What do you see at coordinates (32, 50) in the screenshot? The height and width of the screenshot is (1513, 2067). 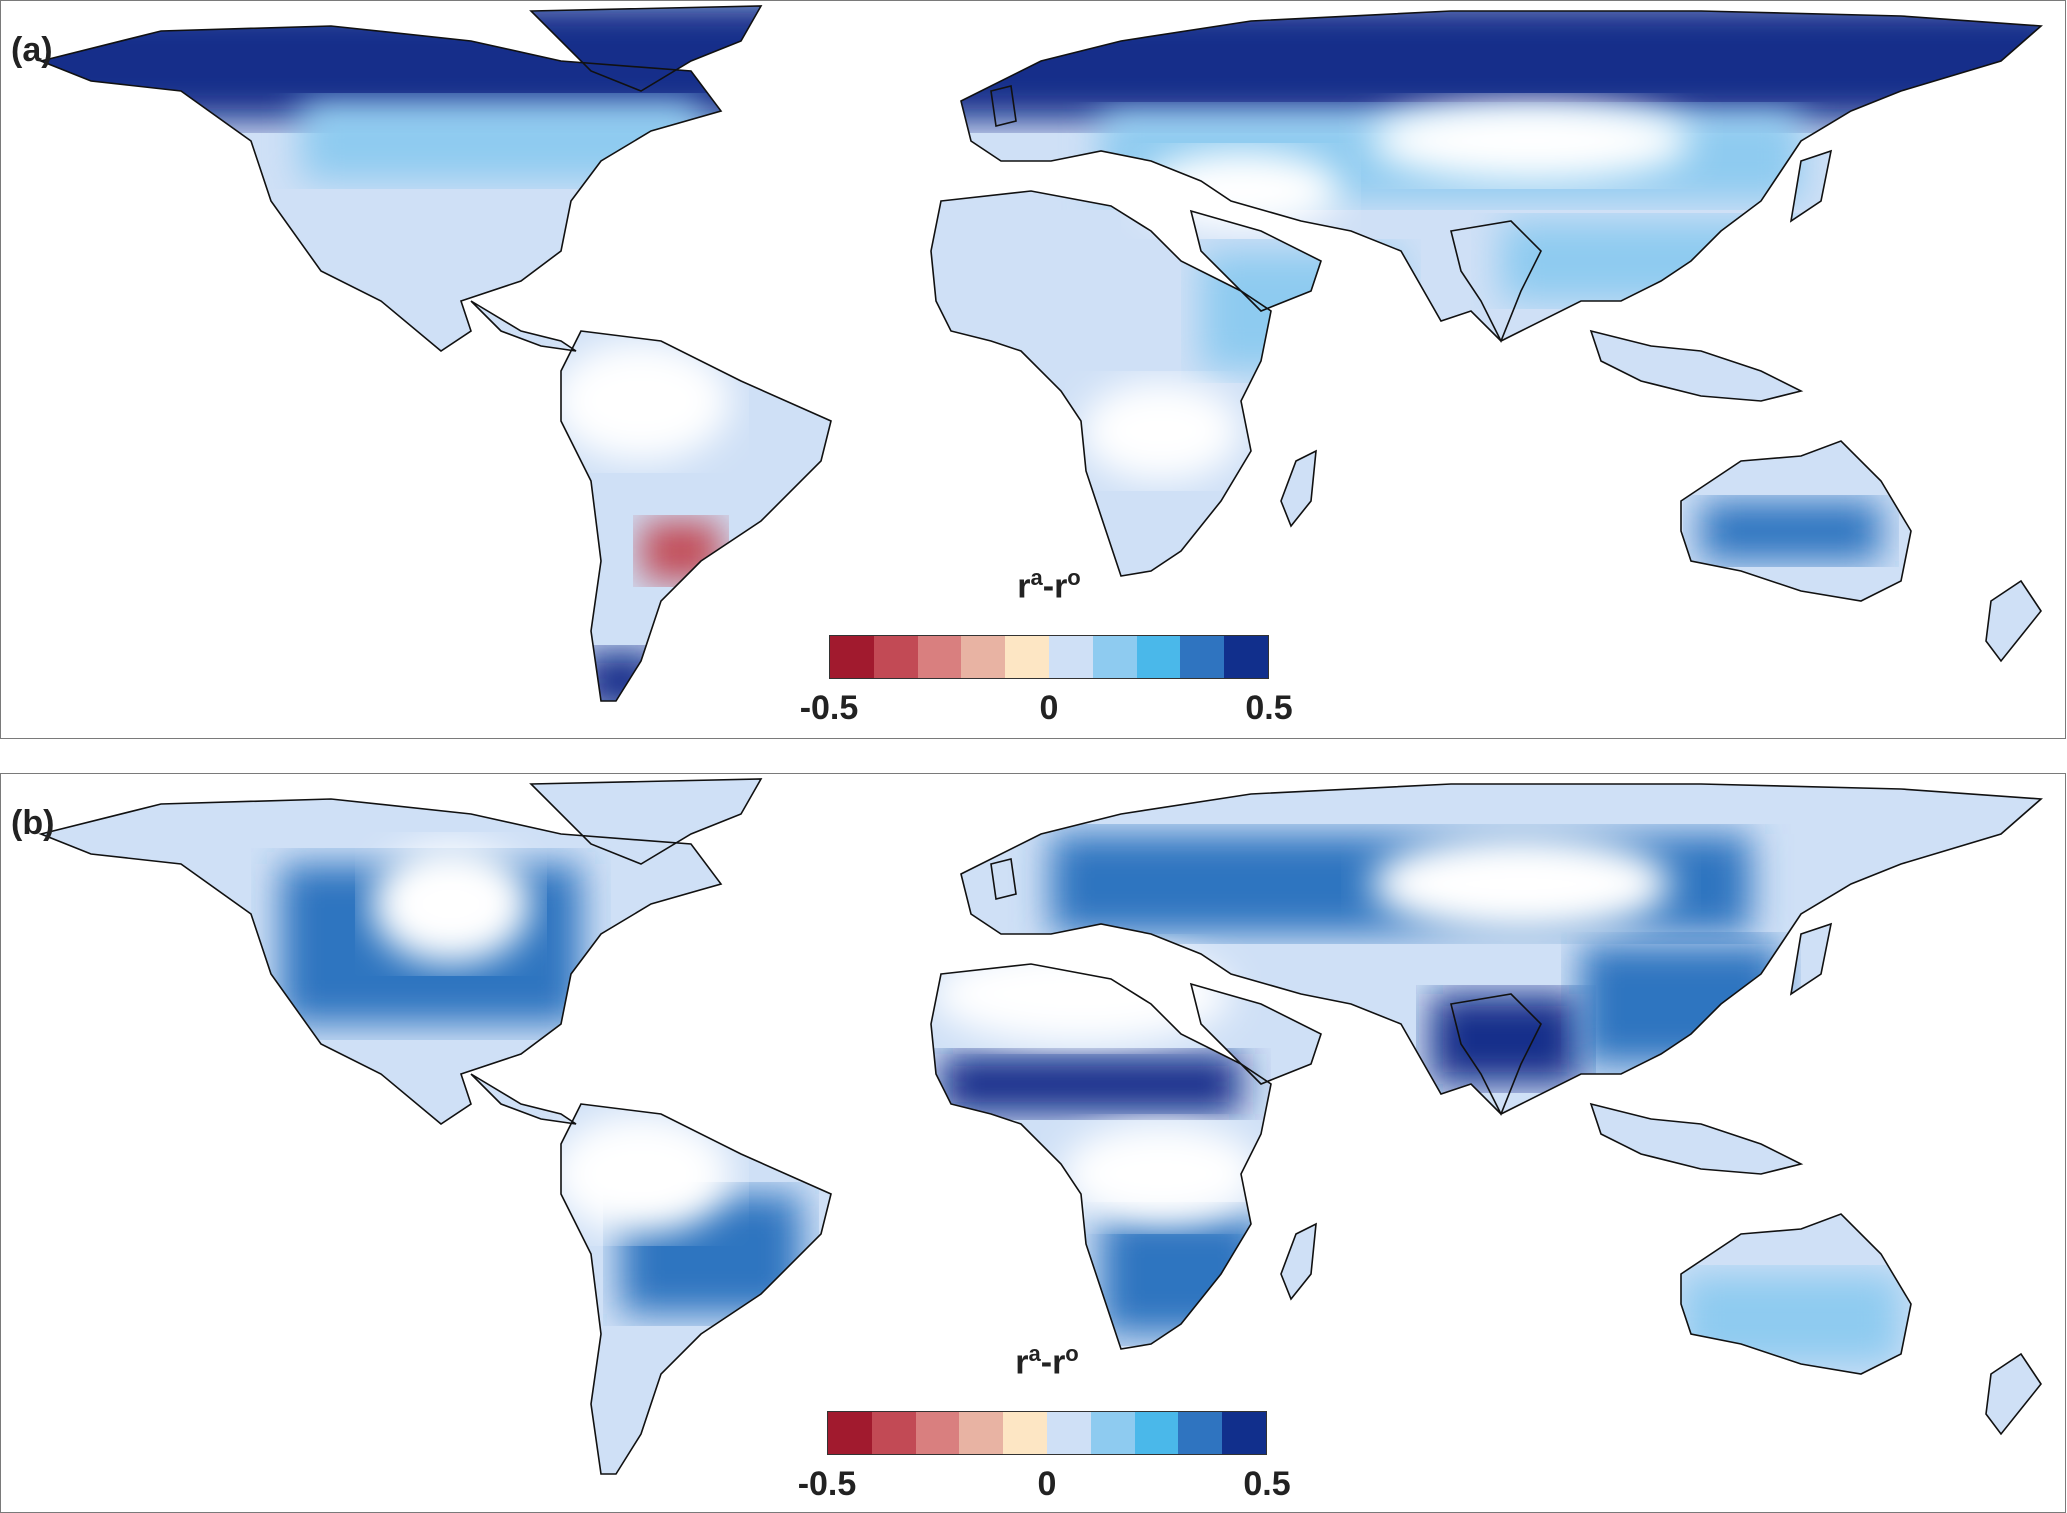 I see `panel-label-a: (a)` at bounding box center [32, 50].